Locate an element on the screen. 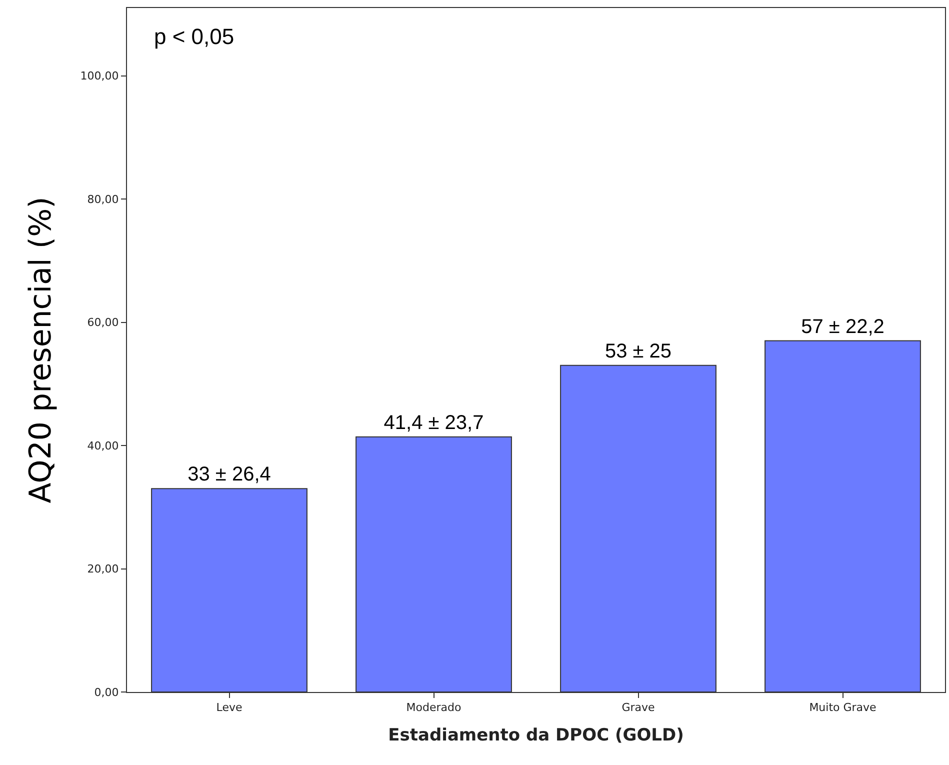  y-tick-label: 40,00 is located at coordinates (103, 445).